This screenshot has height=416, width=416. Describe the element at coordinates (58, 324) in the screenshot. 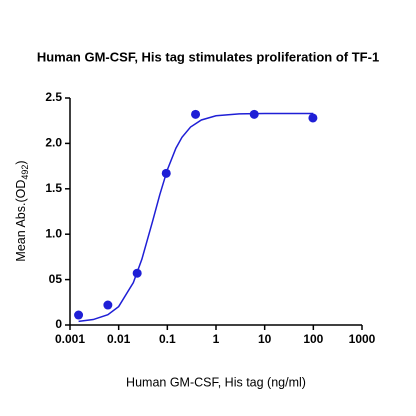

I see `y-tick-label: 0` at that location.